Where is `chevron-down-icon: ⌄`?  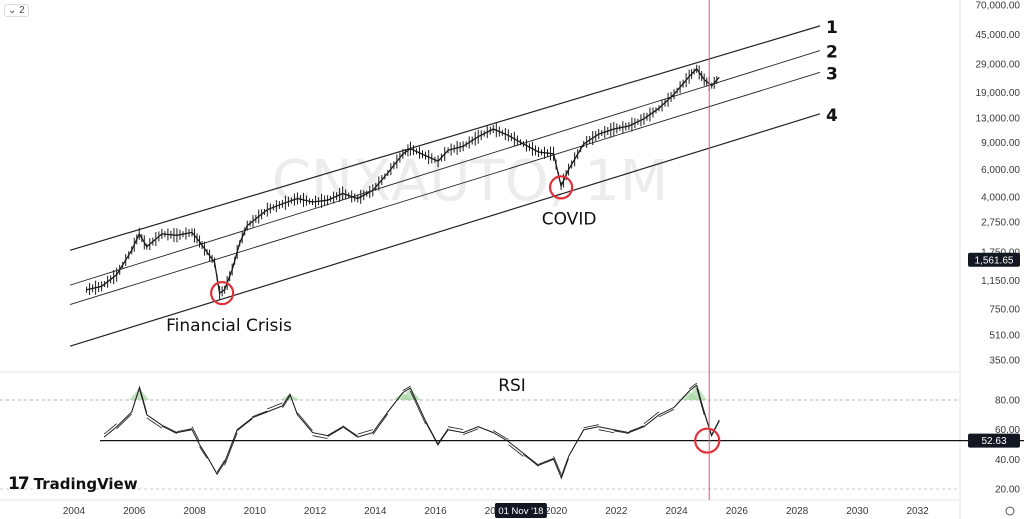
chevron-down-icon: ⌄ is located at coordinates (12, 10).